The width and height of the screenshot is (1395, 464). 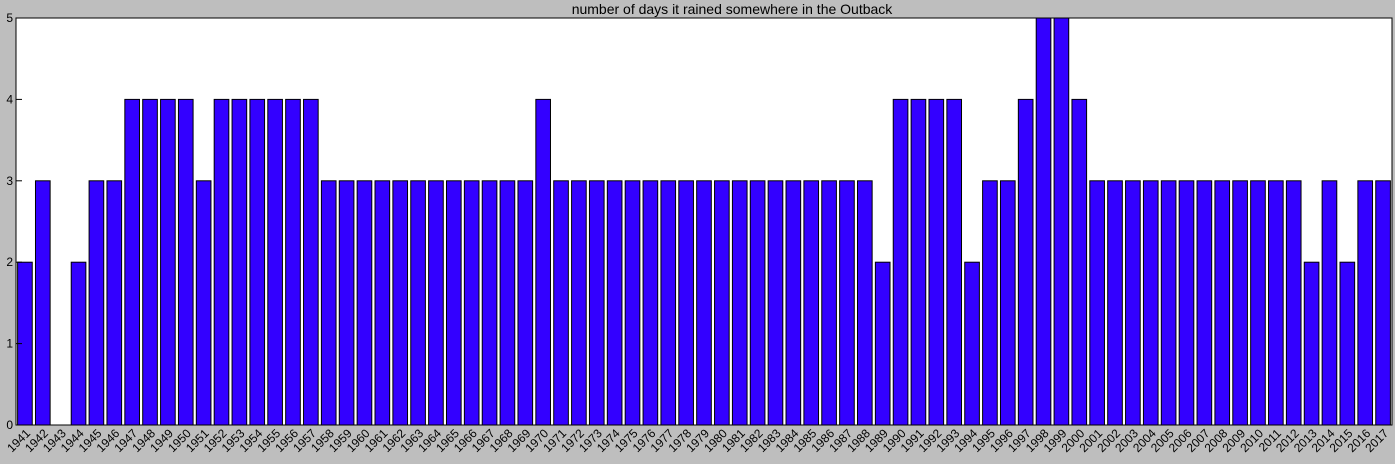 I want to click on bar-1956, so click(x=293, y=262).